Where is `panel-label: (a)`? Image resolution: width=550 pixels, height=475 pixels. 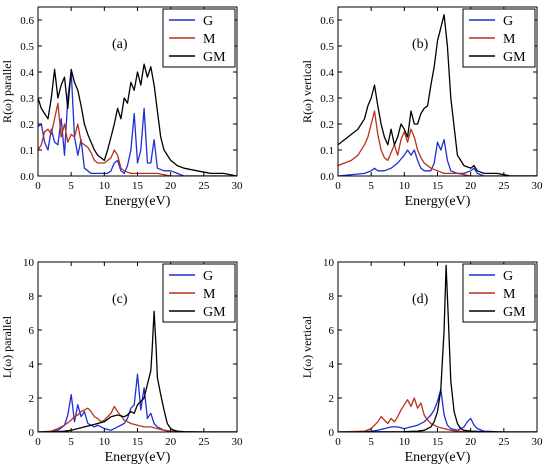 panel-label: (a) is located at coordinates (120, 44).